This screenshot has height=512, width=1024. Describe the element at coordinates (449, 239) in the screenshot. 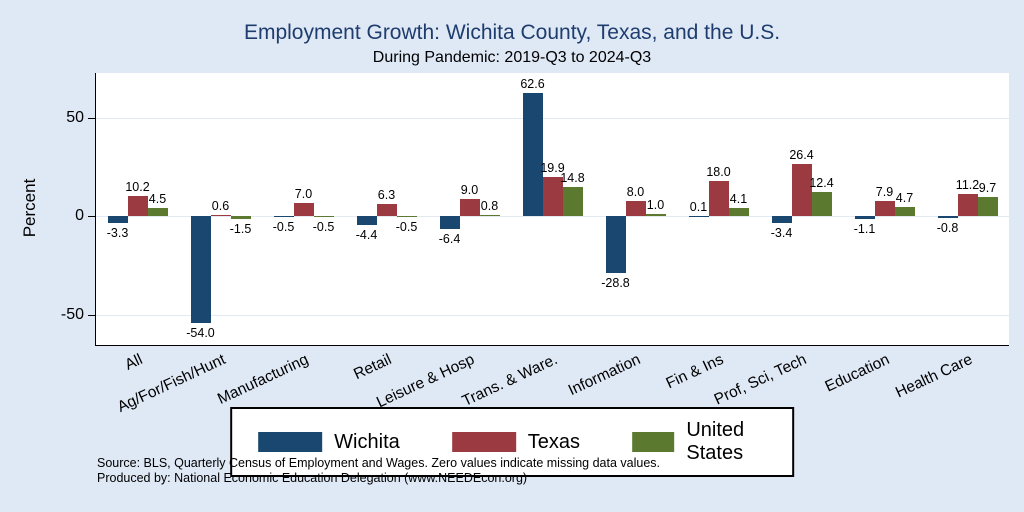

I see `bar-value-label: -6.4` at that location.